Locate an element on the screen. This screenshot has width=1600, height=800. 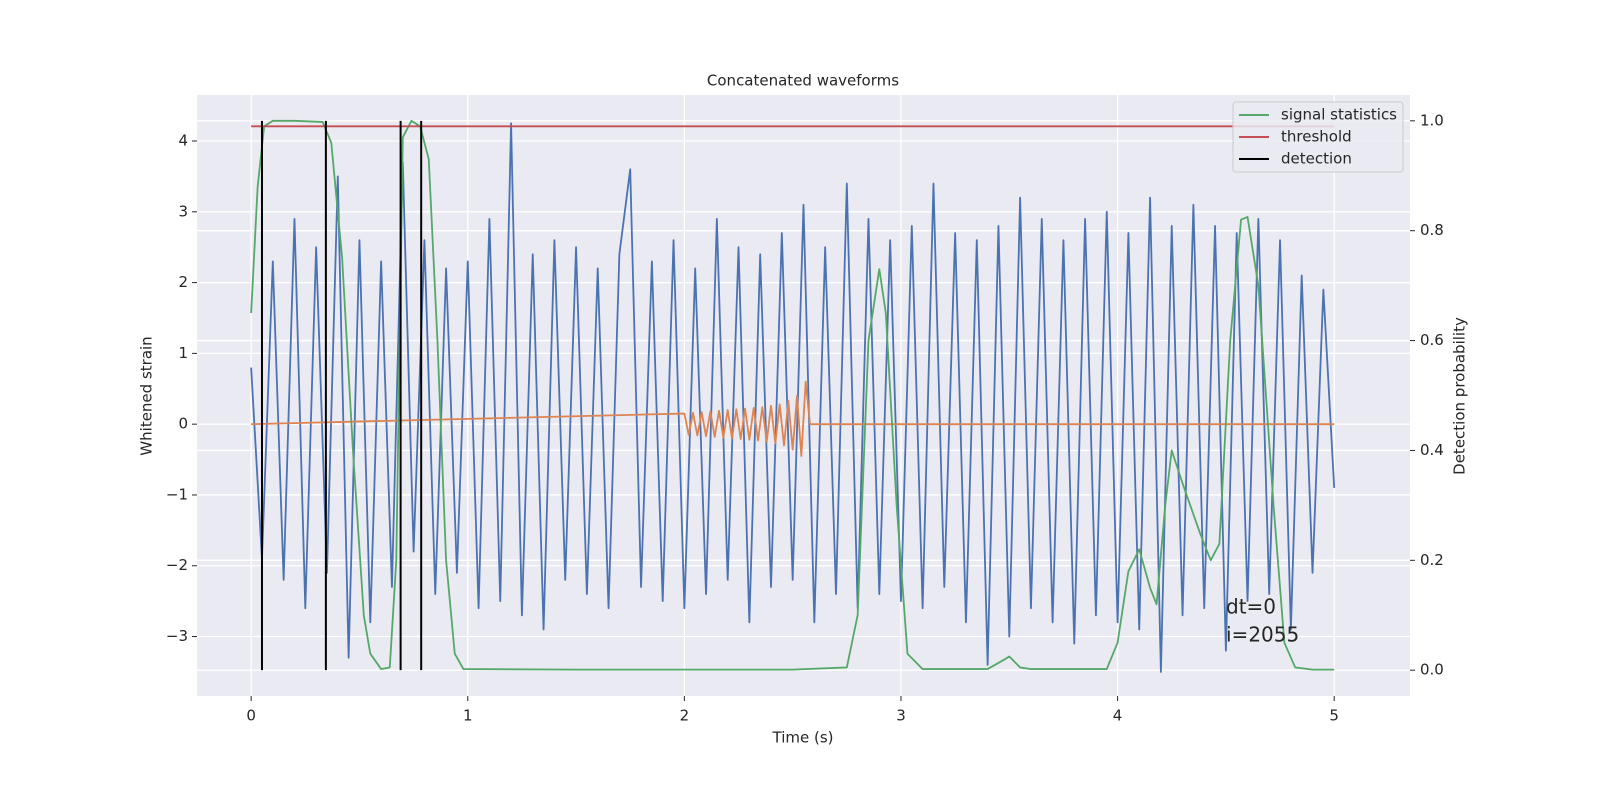
y2-tick-label: 0.6 is located at coordinates (1432, 340).